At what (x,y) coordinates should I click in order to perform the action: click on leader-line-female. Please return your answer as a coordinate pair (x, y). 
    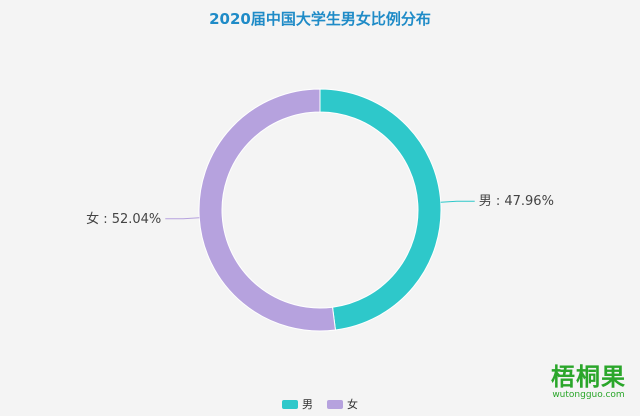
    Looking at the image, I should click on (182, 218).